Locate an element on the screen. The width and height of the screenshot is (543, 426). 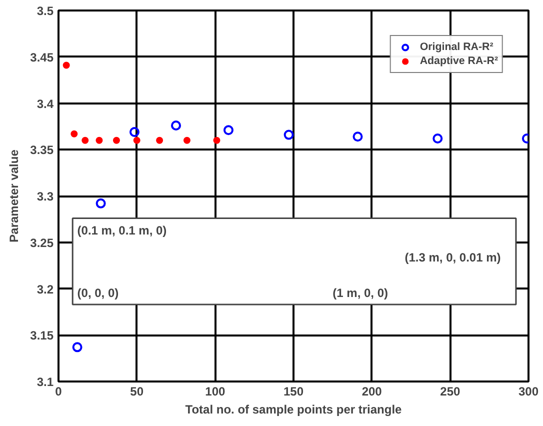
y-tick-label: 3.3 is located at coordinates (45, 197).